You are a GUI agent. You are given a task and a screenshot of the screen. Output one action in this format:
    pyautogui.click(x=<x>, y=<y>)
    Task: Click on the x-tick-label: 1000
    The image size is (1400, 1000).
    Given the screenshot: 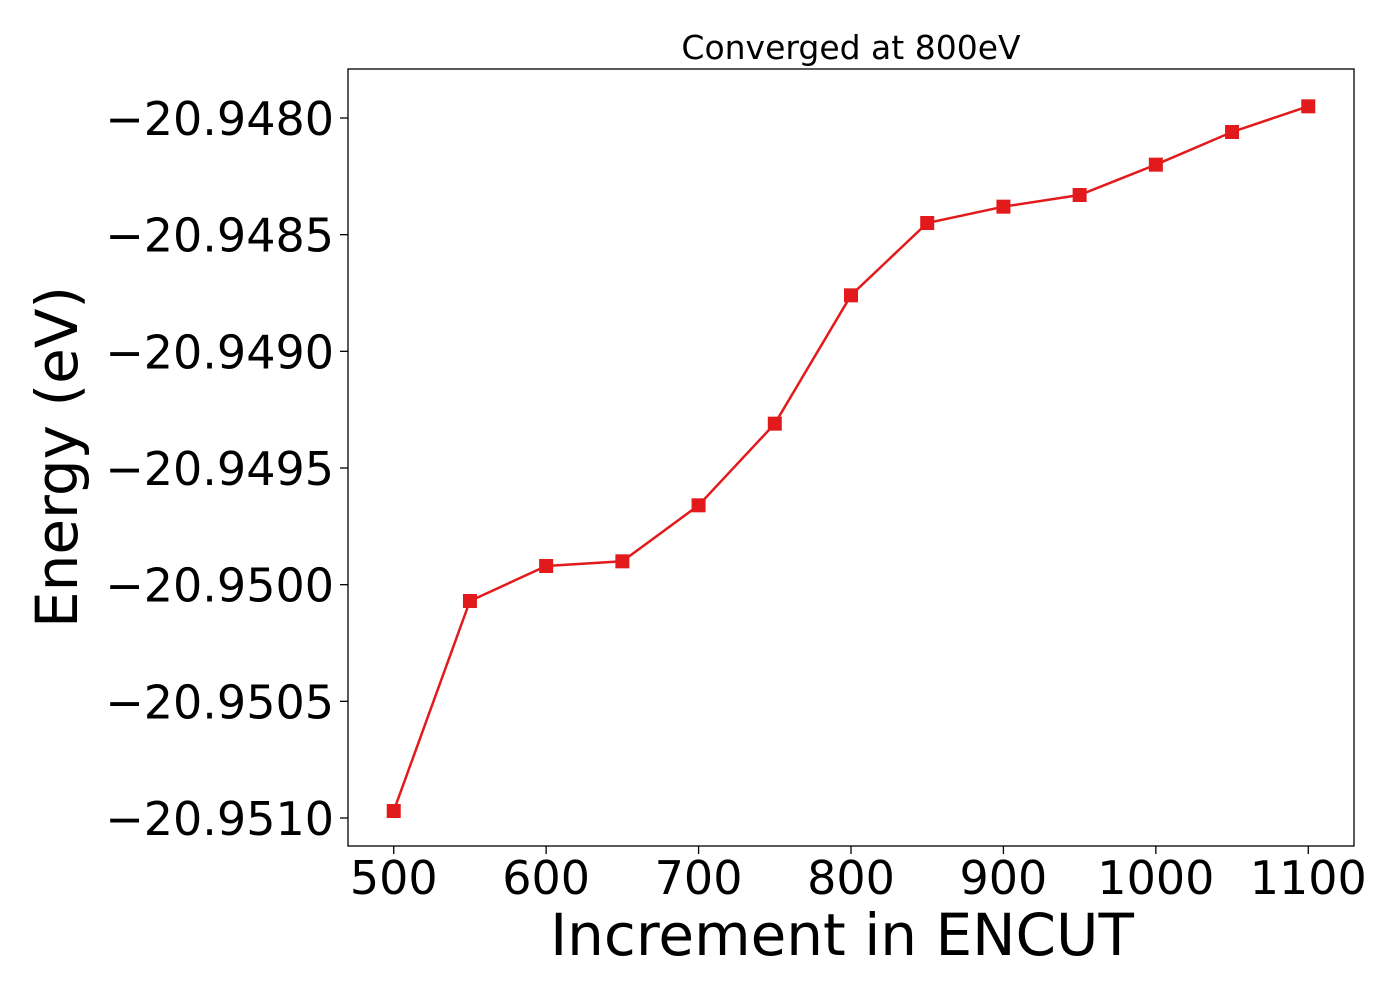 What is the action you would take?
    pyautogui.click(x=1155, y=878)
    